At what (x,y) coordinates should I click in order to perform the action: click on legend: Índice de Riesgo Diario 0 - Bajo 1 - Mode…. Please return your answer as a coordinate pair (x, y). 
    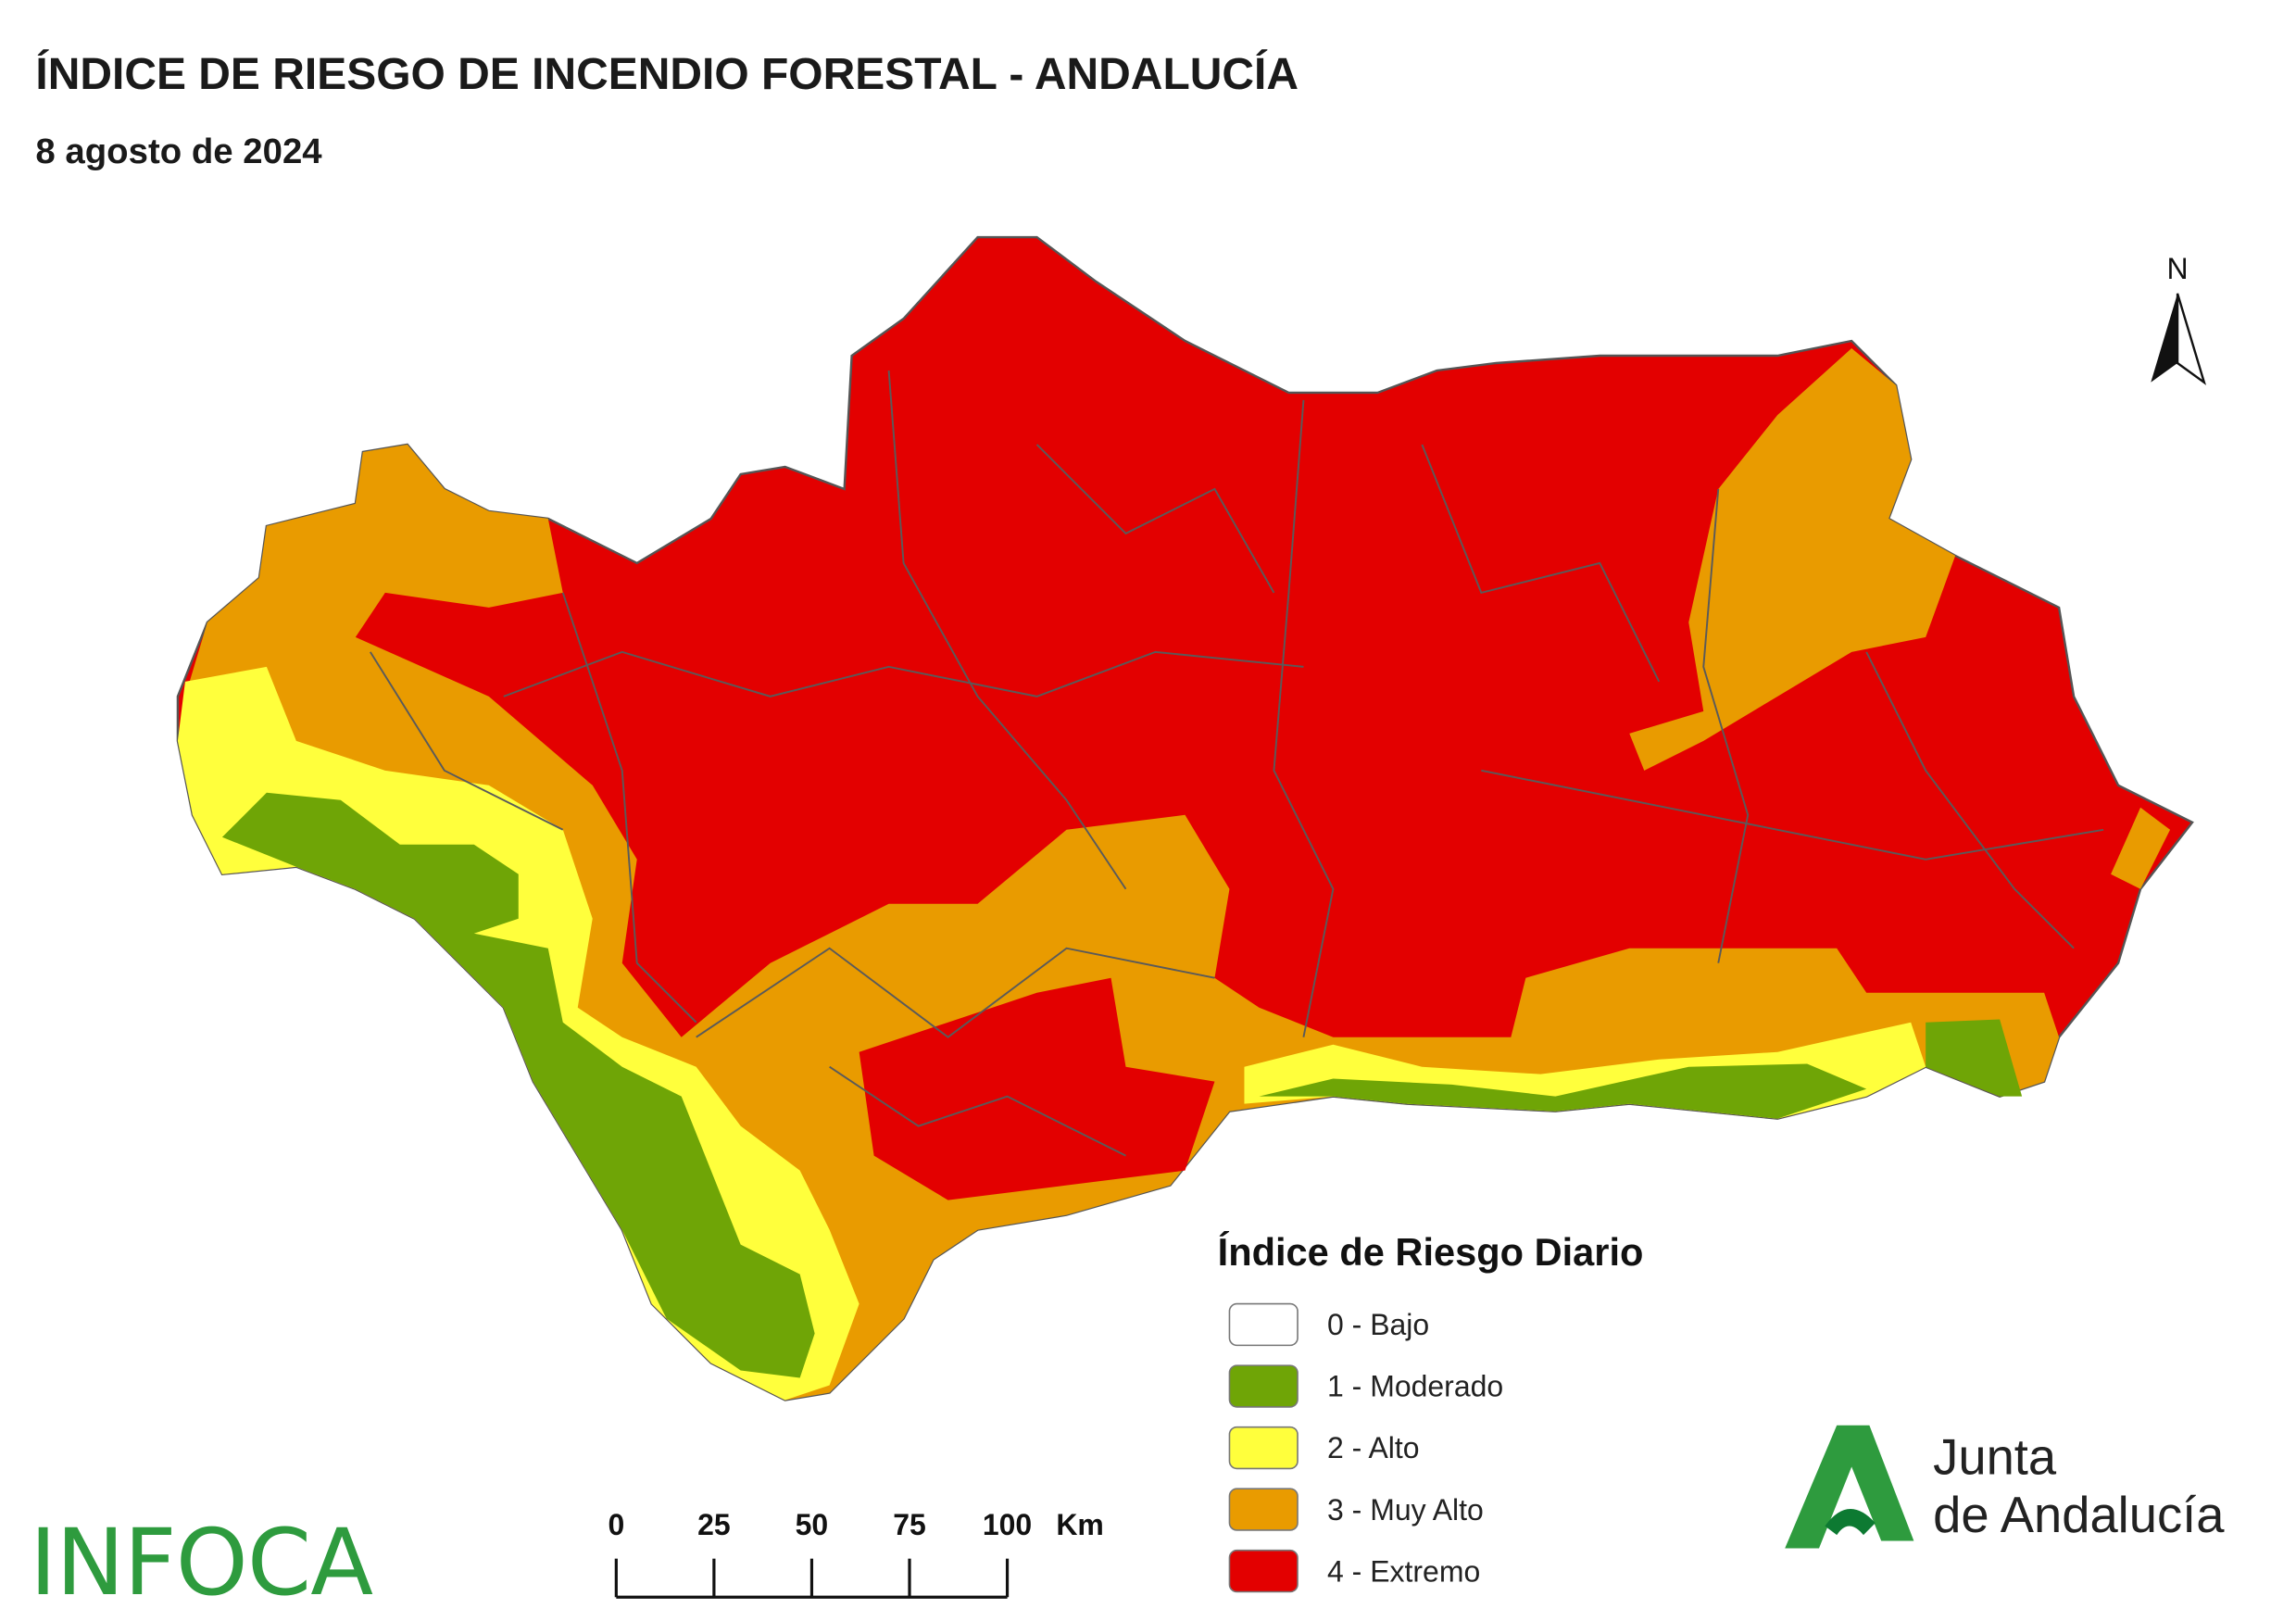
    Looking at the image, I should click on (1431, 1411).